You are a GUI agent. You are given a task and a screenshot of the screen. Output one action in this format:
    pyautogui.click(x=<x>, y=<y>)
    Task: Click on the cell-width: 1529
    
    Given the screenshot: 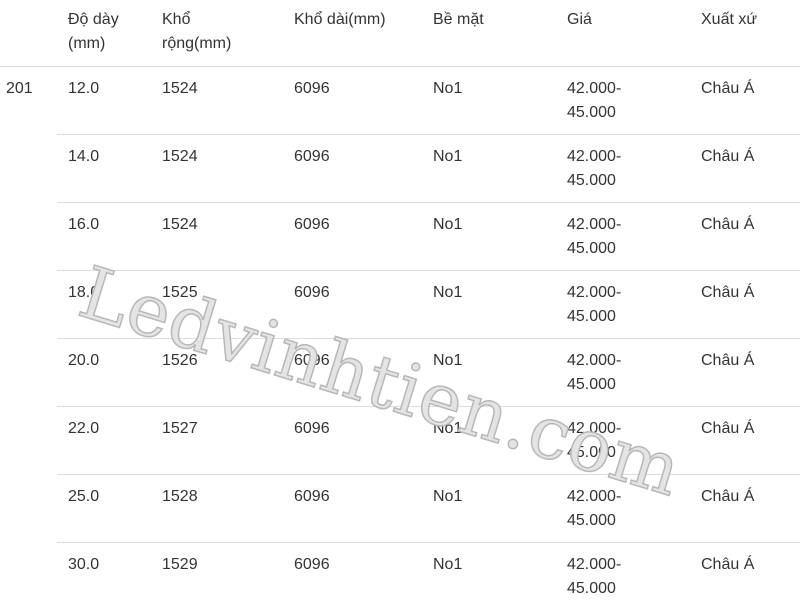 What is the action you would take?
    pyautogui.click(x=180, y=564)
    